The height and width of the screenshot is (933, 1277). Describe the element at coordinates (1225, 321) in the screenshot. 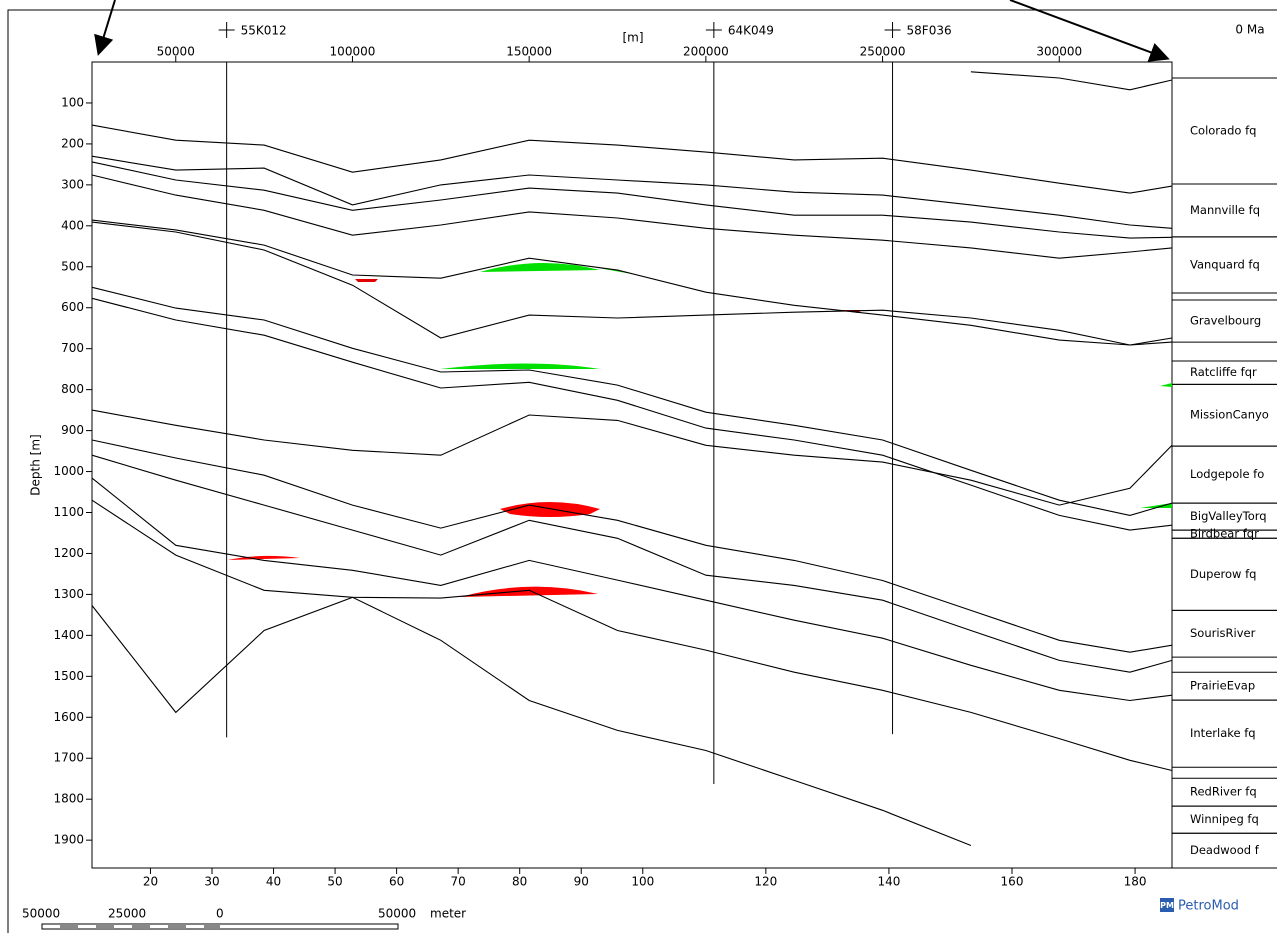

I see `formation-label: Gravelbourg` at that location.